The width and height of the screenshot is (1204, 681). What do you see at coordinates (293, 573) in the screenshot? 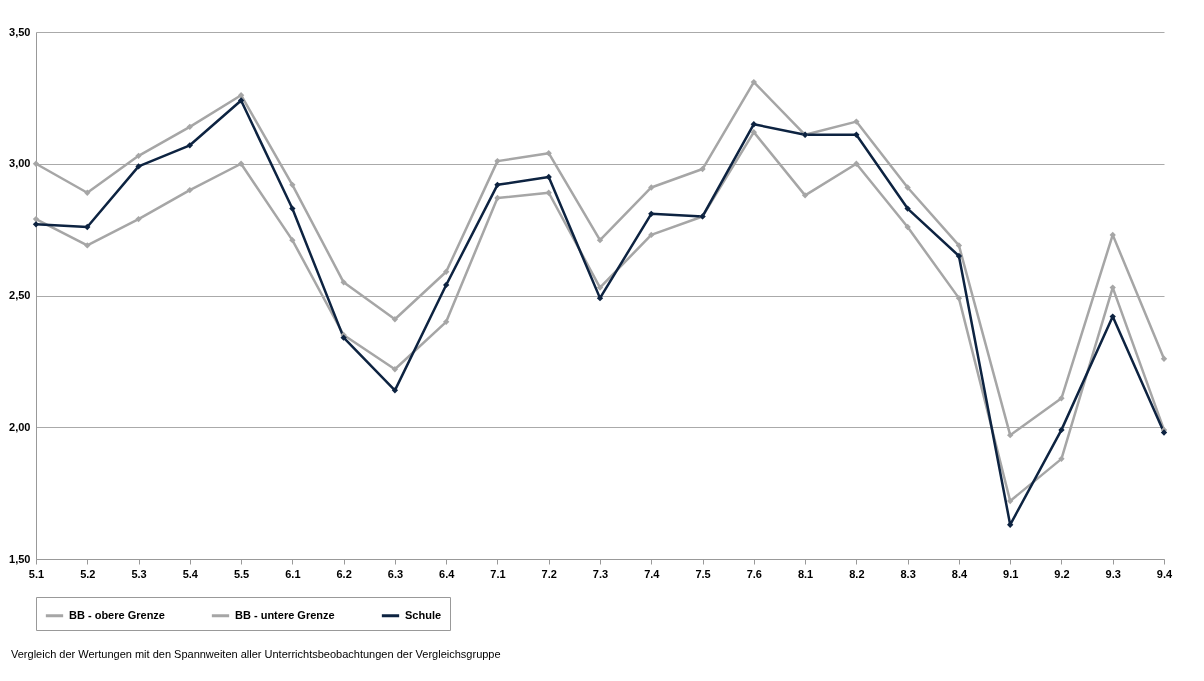
I see `x-tick-label: 6.1` at bounding box center [293, 573].